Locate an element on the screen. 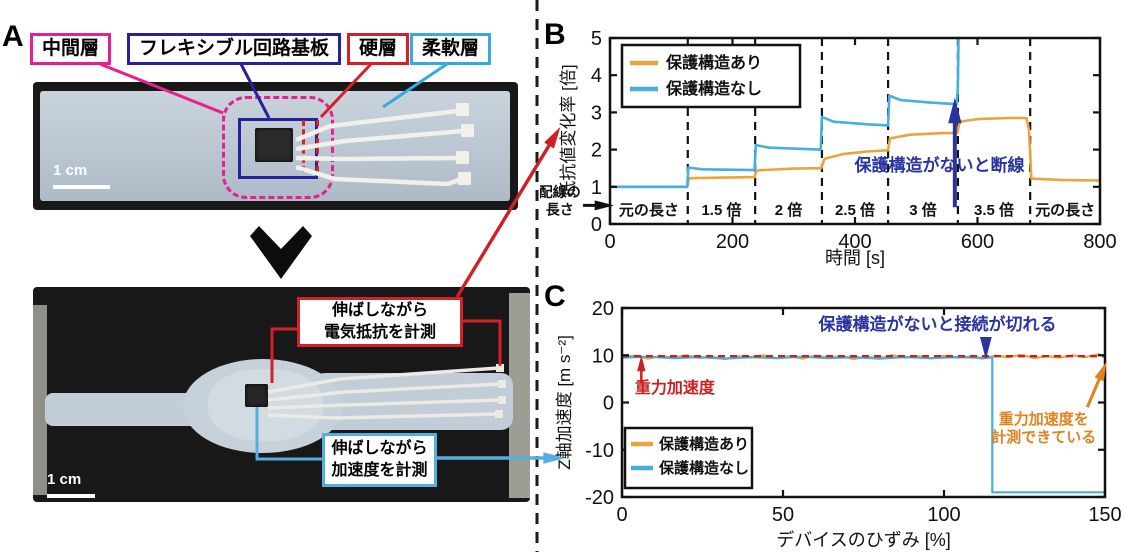 The width and height of the screenshot is (1124, 552). region-label: 2 倍 is located at coordinates (789, 210).